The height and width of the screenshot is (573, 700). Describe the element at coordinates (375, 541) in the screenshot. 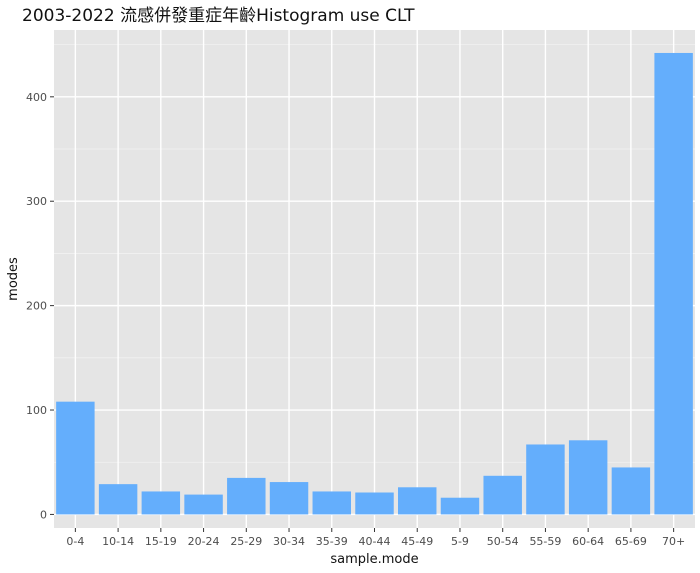

I see `x-tick-label: 40-44` at that location.